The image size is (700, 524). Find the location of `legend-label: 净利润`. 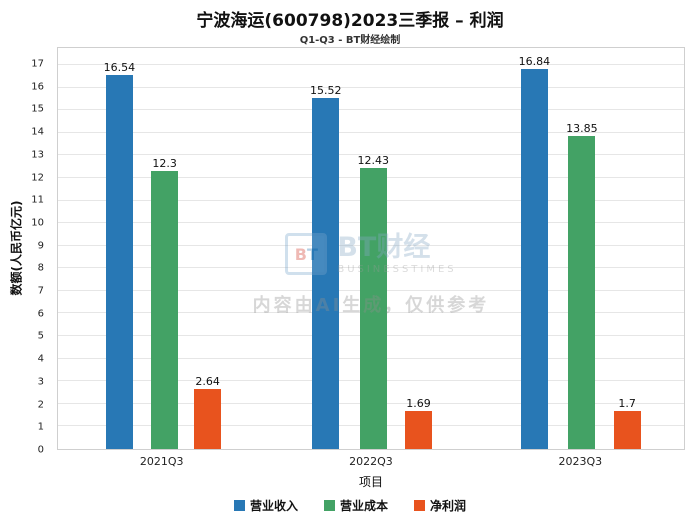

legend-label: 净利润 is located at coordinates (448, 506).